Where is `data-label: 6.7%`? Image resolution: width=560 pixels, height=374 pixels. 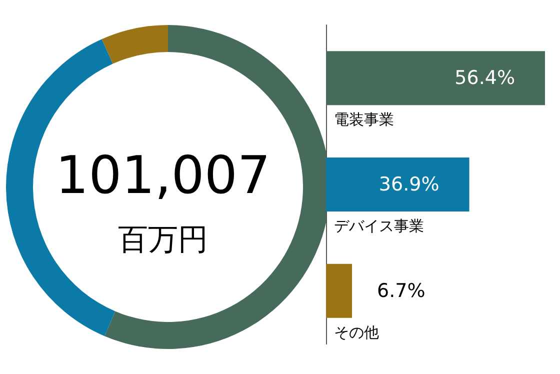 data-label: 6.7% is located at coordinates (401, 291).